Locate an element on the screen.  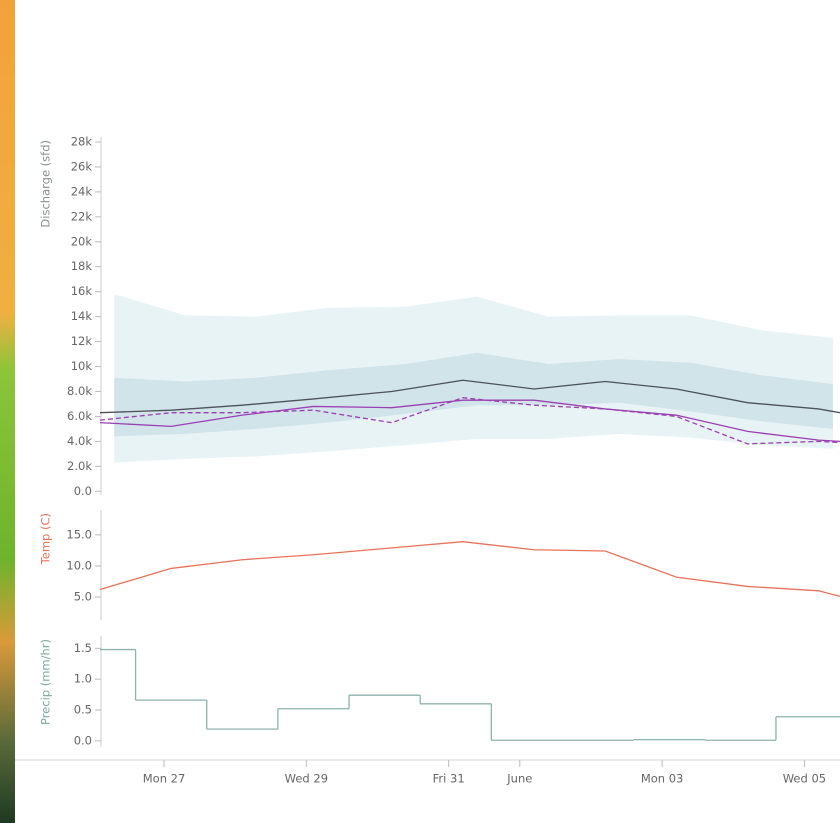
y-axis-label: Discharge (sfd) is located at coordinates (46, 184).